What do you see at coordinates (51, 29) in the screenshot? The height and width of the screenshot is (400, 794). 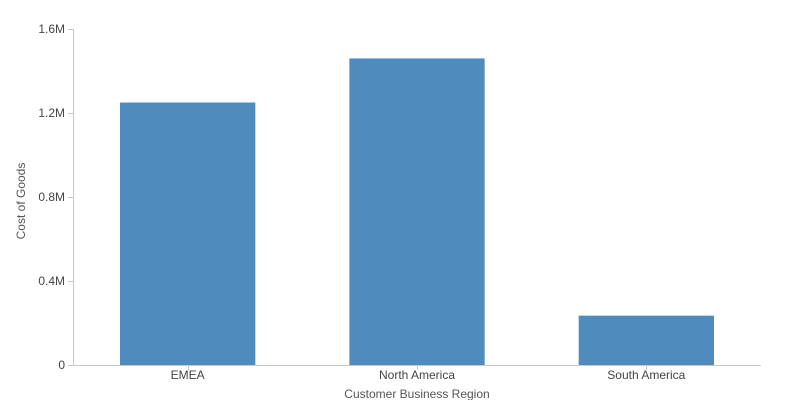 I see `y-tick-label: 1.6M` at bounding box center [51, 29].